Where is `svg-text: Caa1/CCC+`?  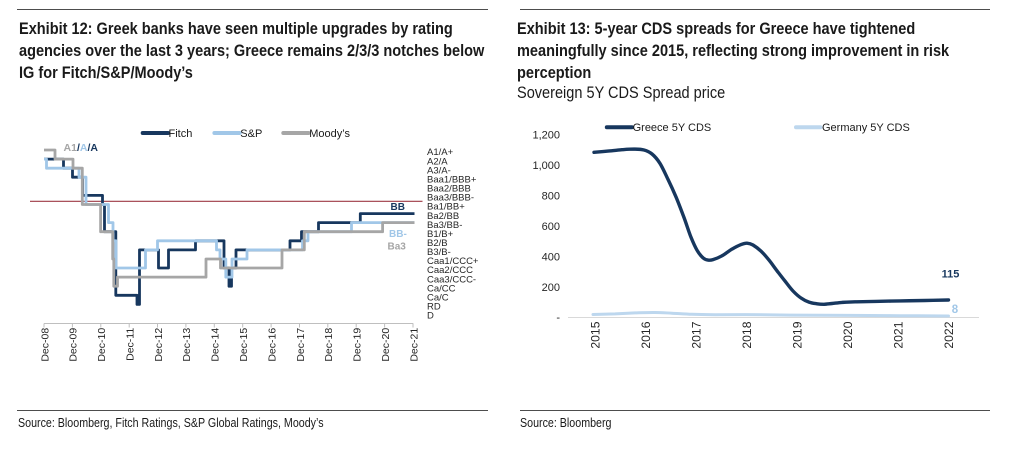
svg-text: Caa1/CCC+ is located at coordinates (453, 261).